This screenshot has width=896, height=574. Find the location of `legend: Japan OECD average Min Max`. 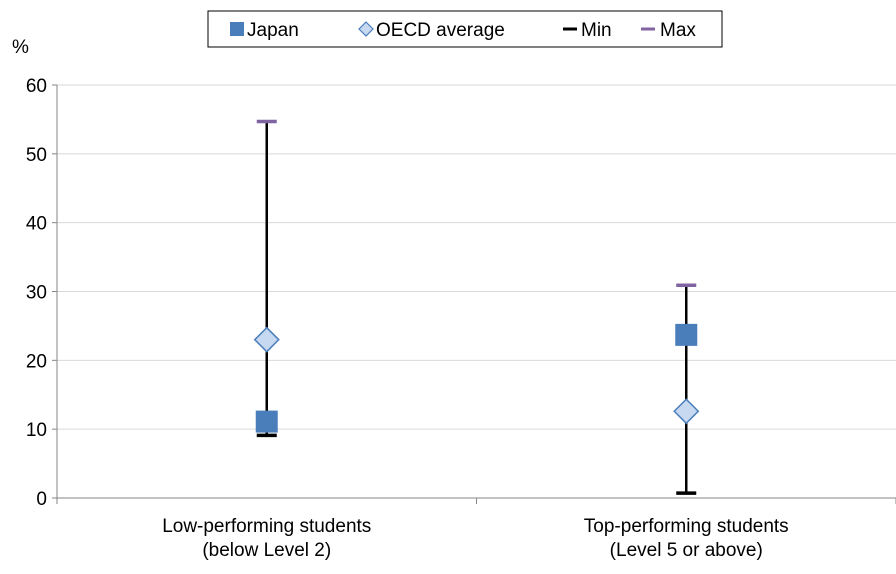

legend: Japan OECD average Min Max is located at coordinates (465, 29).